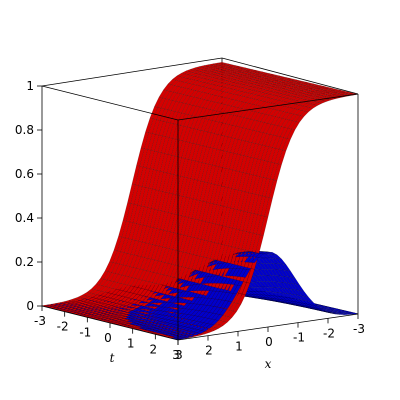 The height and width of the screenshot is (400, 400). Describe the element at coordinates (131, 344) in the screenshot. I see `t-tick-label: 1` at that location.